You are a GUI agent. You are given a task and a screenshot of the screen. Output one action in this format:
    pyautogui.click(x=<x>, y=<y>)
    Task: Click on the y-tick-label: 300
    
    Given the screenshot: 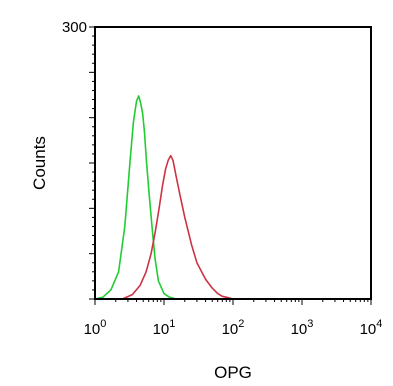 What is the action you would take?
    pyautogui.click(x=74, y=27)
    